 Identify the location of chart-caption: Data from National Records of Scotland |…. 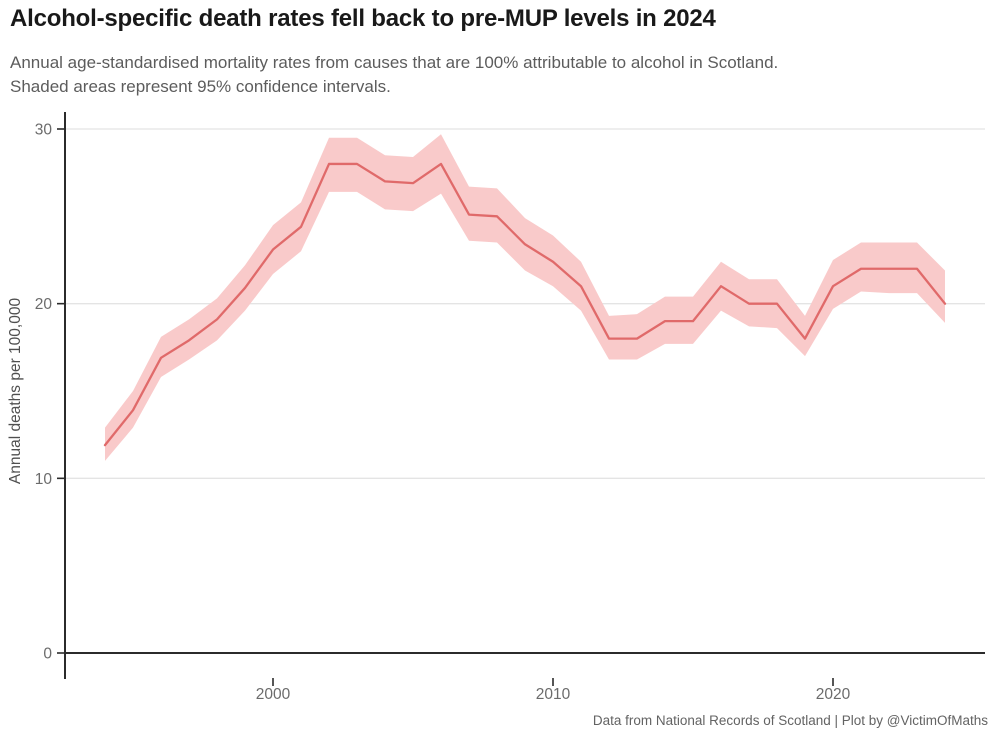
(790, 720).